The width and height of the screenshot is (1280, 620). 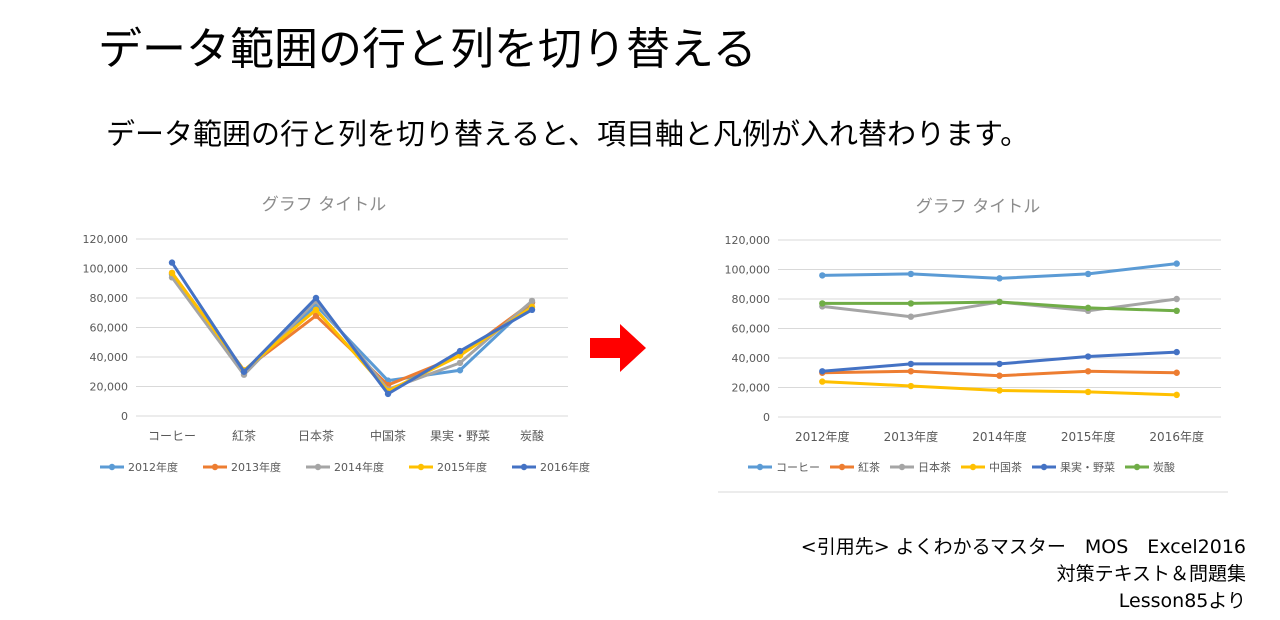 What do you see at coordinates (256, 467) in the screenshot?
I see `legend-label: 2013年度` at bounding box center [256, 467].